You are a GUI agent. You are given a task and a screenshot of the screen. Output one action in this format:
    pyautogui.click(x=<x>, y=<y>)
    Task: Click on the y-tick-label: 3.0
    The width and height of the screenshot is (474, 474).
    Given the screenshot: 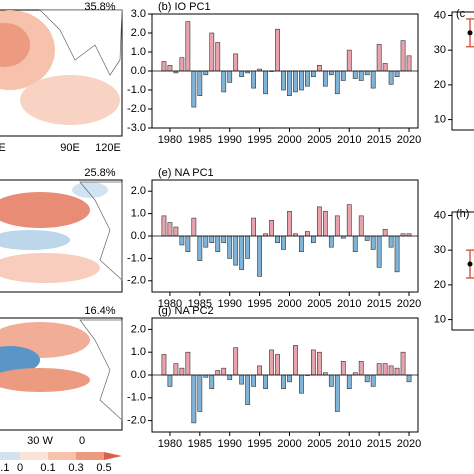 What is the action you would take?
    pyautogui.click(x=138, y=14)
    